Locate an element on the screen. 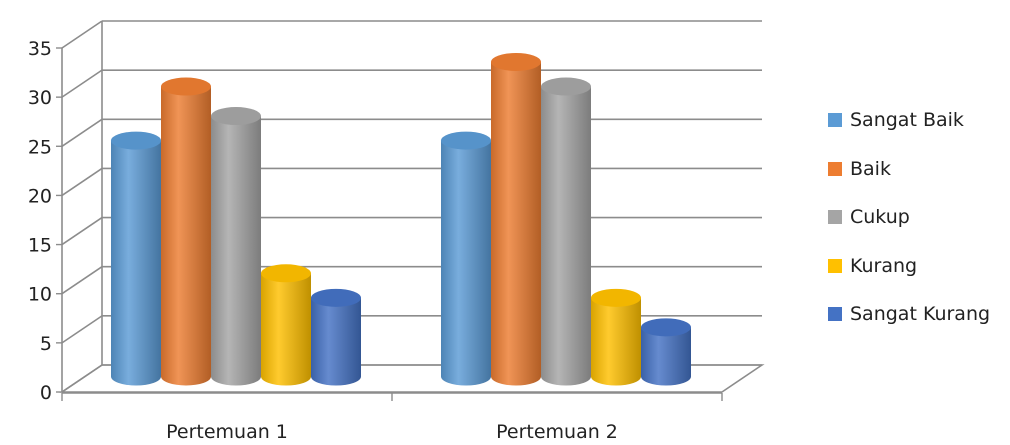 The height and width of the screenshot is (445, 1010). legend-item: Cukup is located at coordinates (917, 217).